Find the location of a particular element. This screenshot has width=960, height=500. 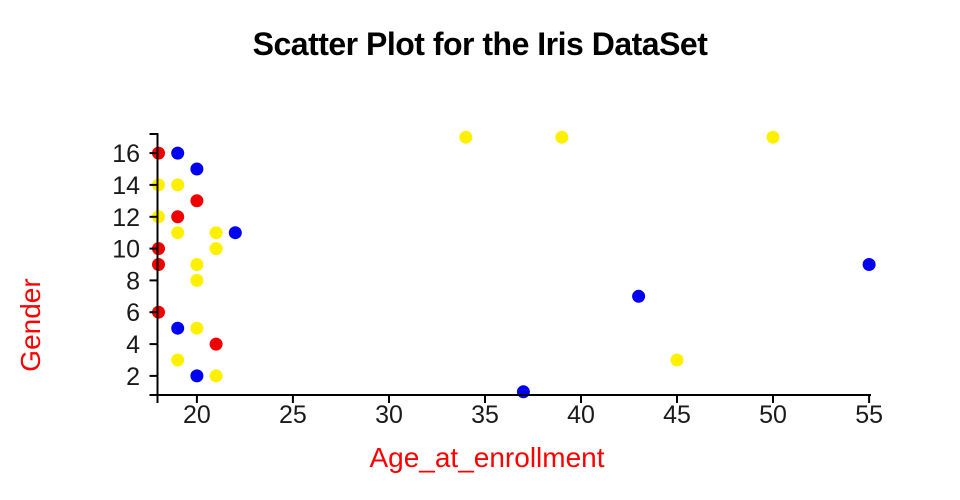

y-tick-label: 16 is located at coordinates (126, 154).